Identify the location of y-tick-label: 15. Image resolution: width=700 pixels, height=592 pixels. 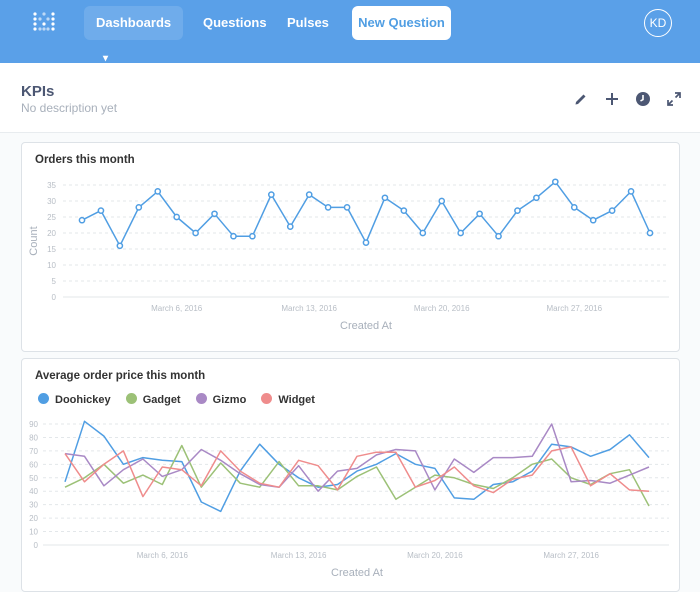
(51, 249).